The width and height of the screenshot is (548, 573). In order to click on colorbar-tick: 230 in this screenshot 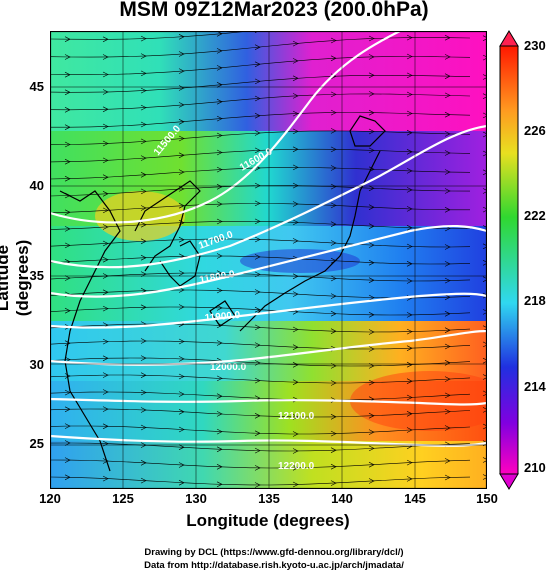, I will do `click(535, 45)`.